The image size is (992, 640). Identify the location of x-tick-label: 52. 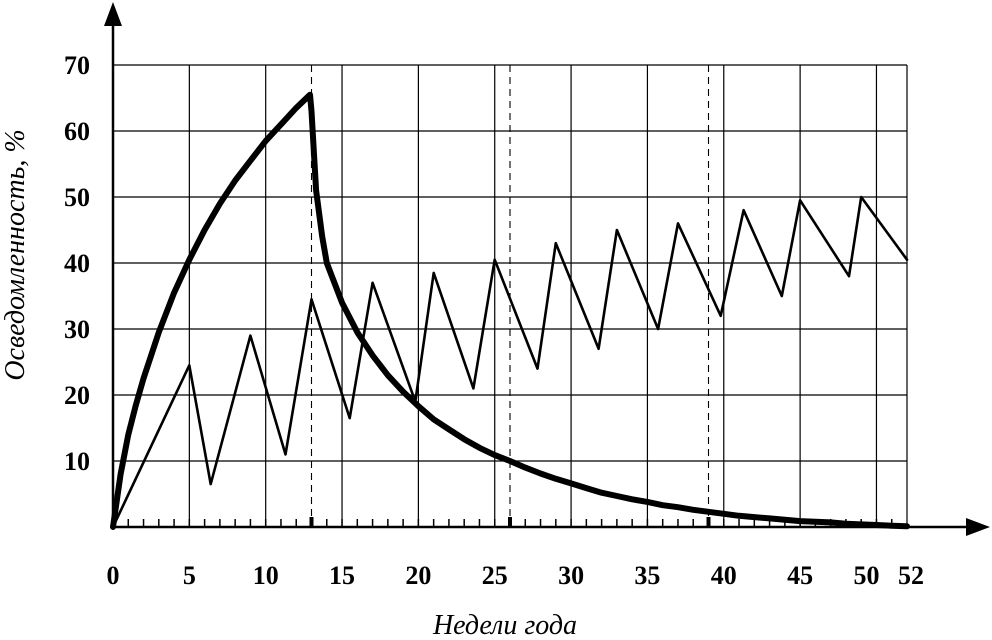
(911, 575).